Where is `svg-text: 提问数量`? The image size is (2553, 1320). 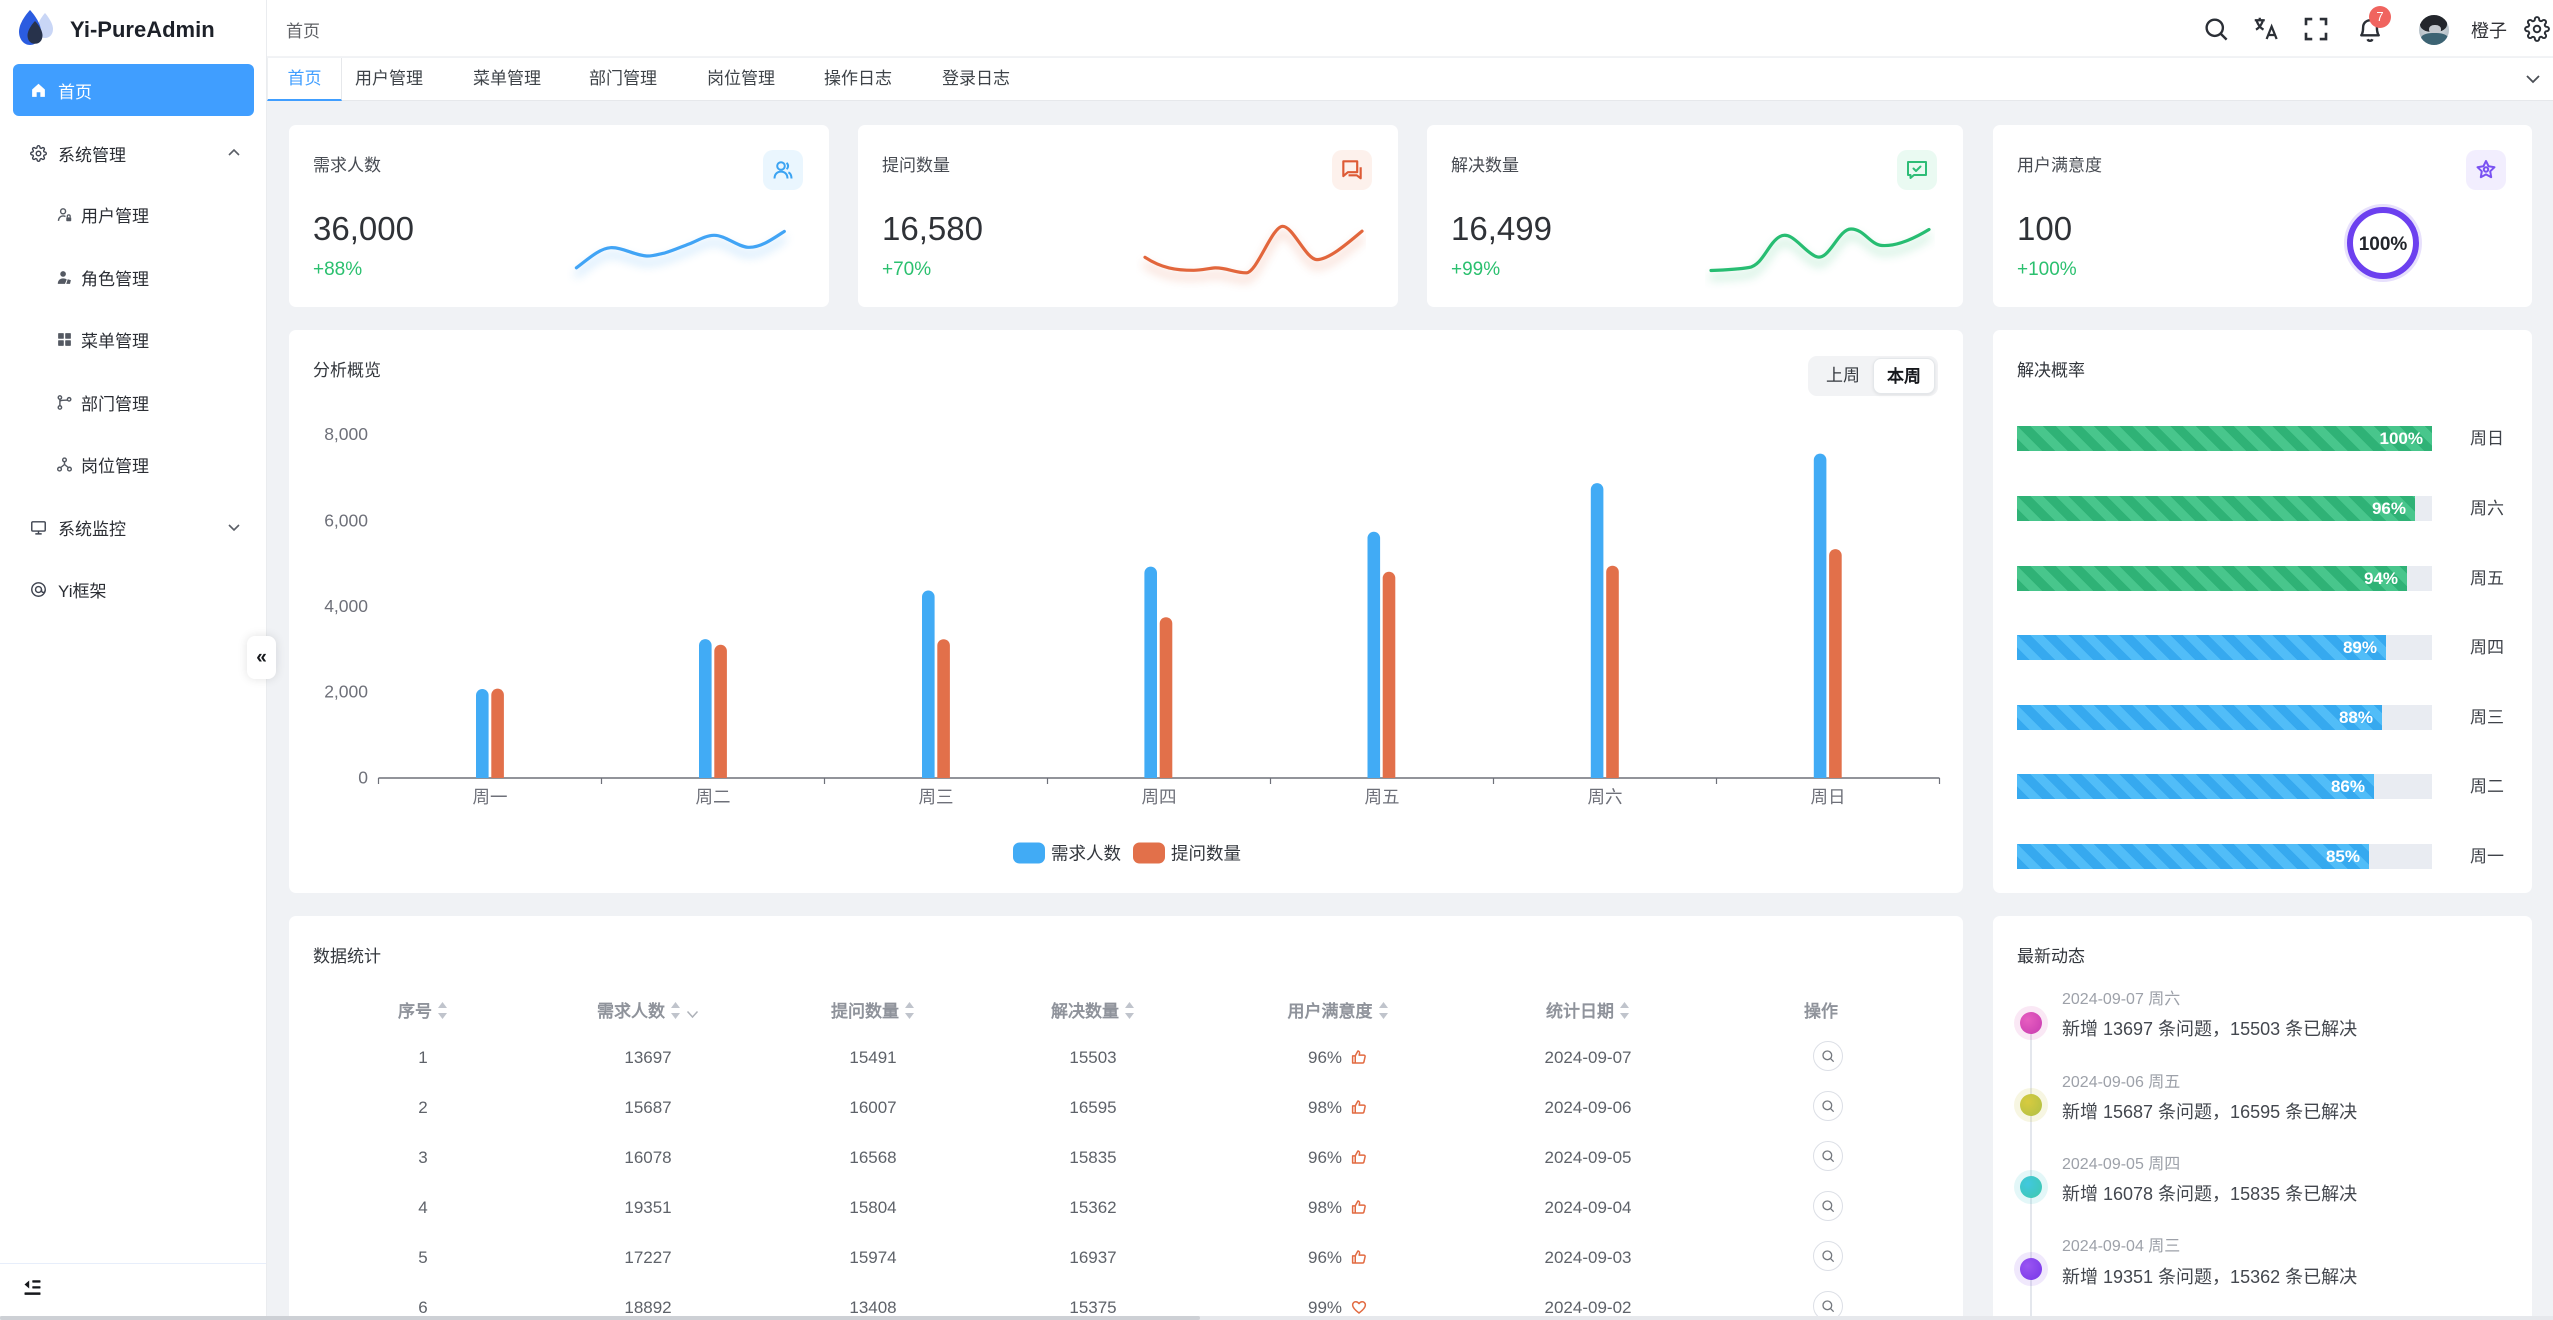 svg-text: 提问数量 is located at coordinates (1206, 854).